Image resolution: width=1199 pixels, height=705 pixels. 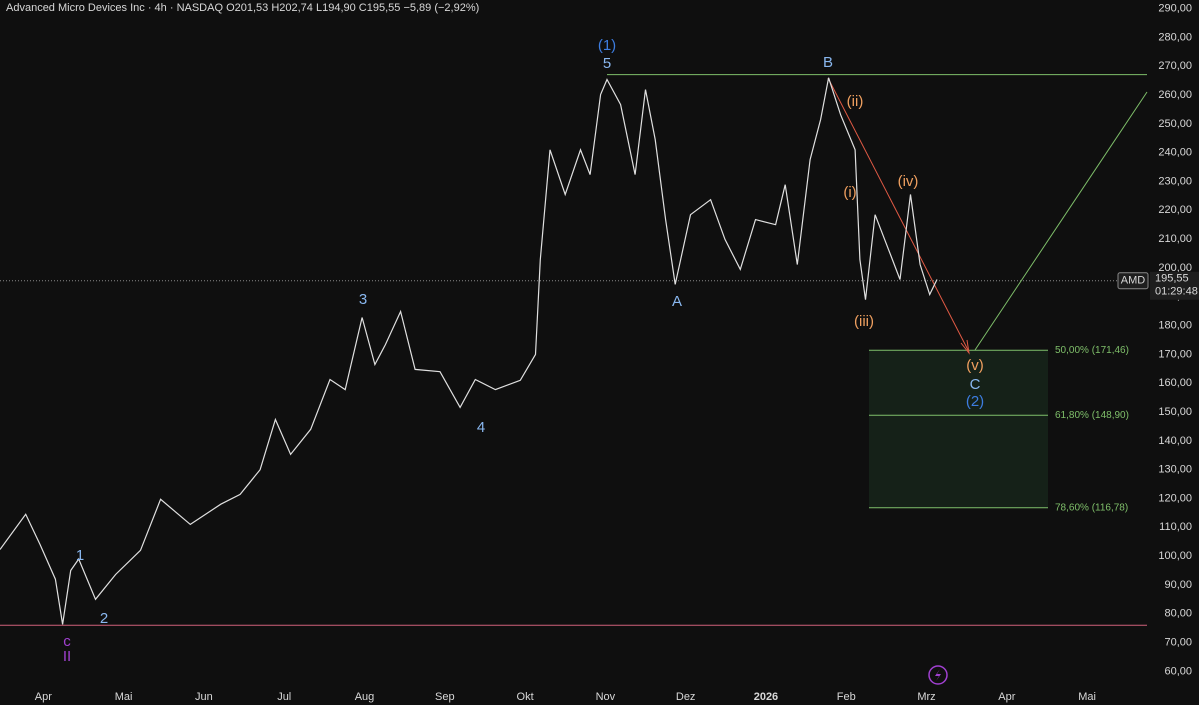 What do you see at coordinates (363, 299) in the screenshot?
I see `wave-label: 3` at bounding box center [363, 299].